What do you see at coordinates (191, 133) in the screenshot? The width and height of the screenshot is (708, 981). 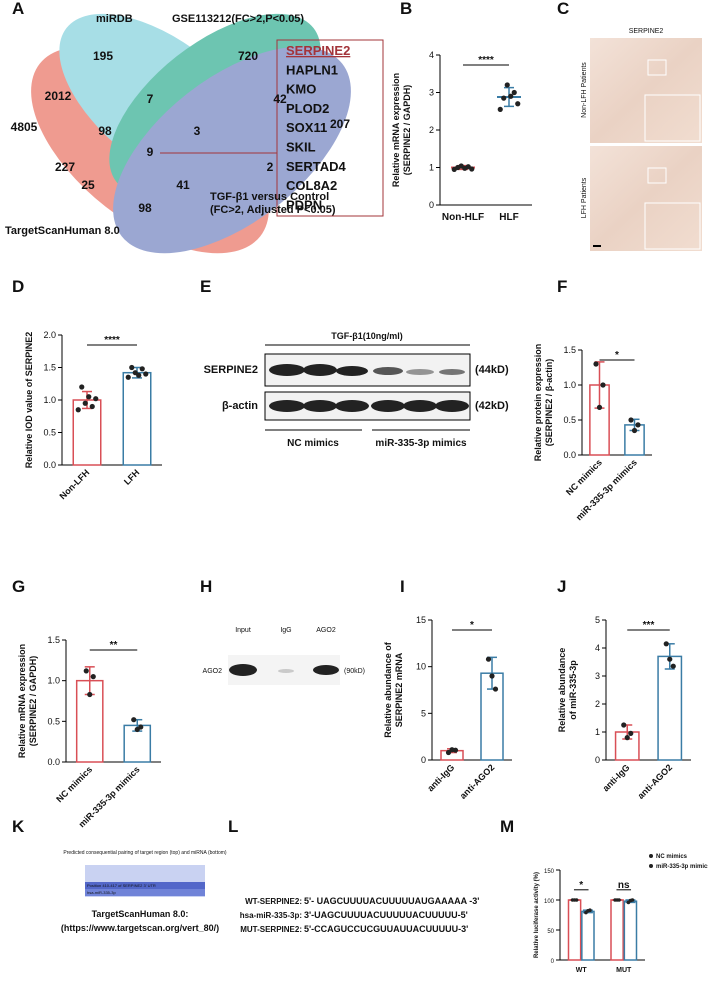 I see `venn` at bounding box center [191, 133].